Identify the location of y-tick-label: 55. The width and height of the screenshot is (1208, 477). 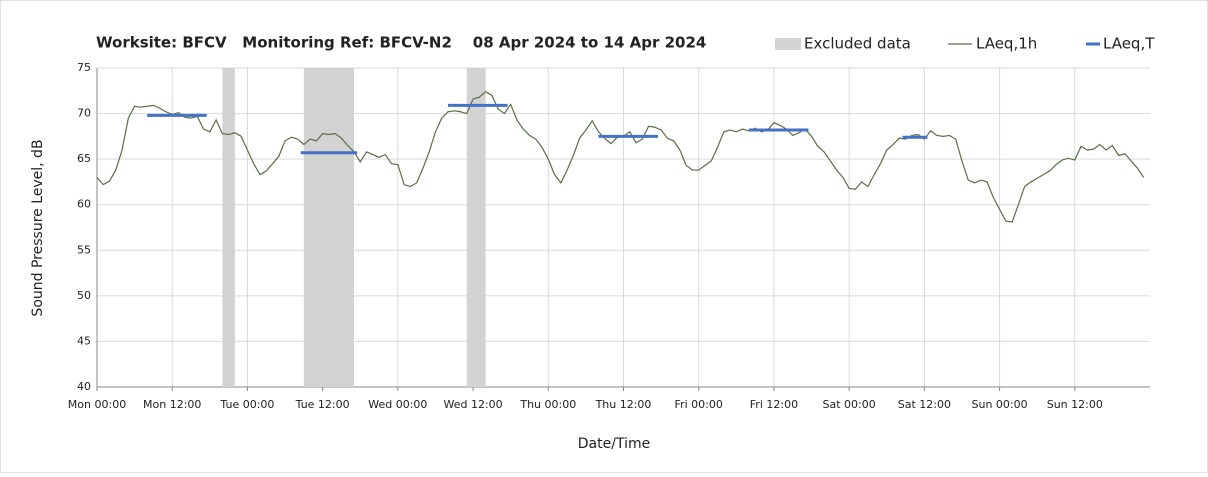
(84, 249).